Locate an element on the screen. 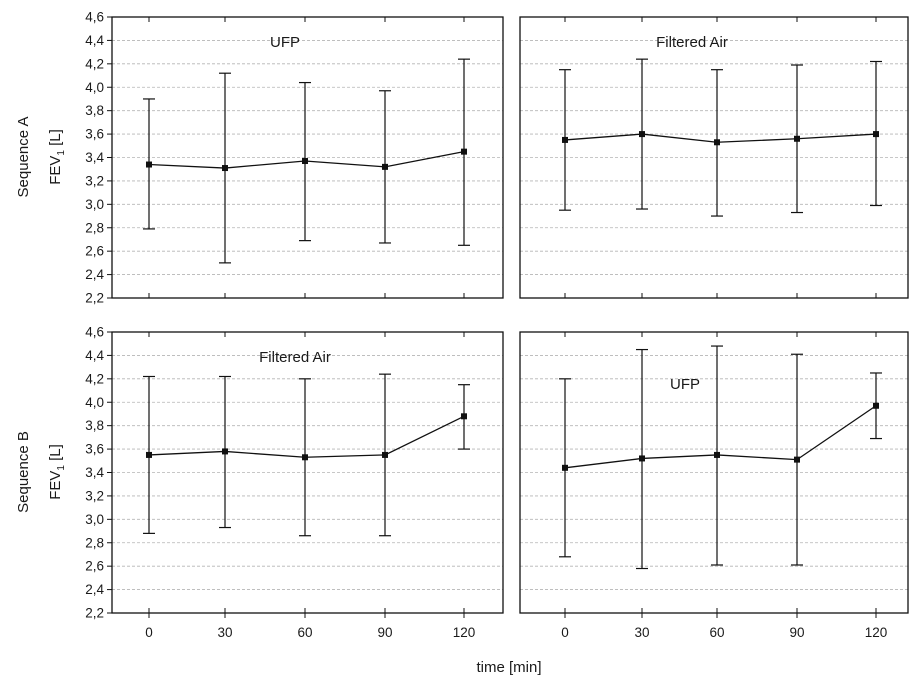 Image resolution: width=909 pixels, height=683 pixels. row-label-sequence-a: Sequence A is located at coordinates (23, 157).